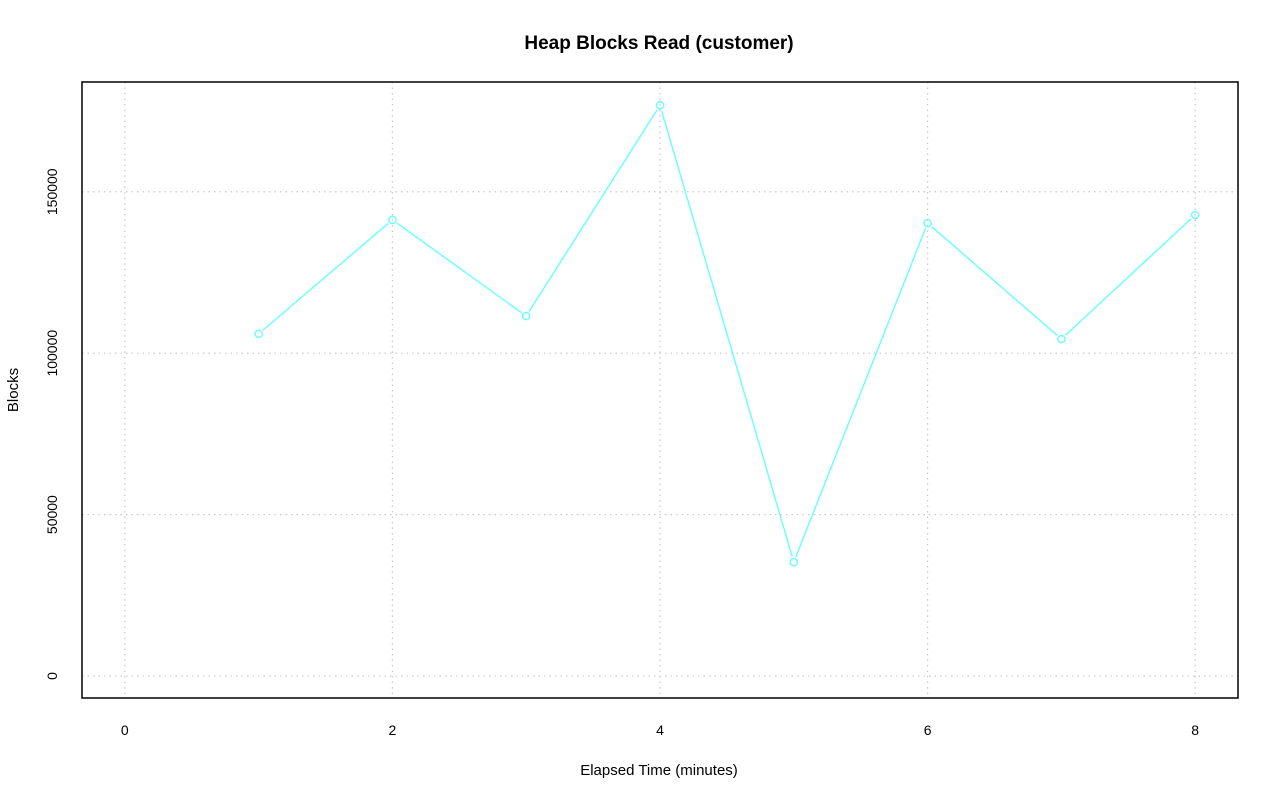  Describe the element at coordinates (393, 730) in the screenshot. I see `x-tick-label: 2` at that location.